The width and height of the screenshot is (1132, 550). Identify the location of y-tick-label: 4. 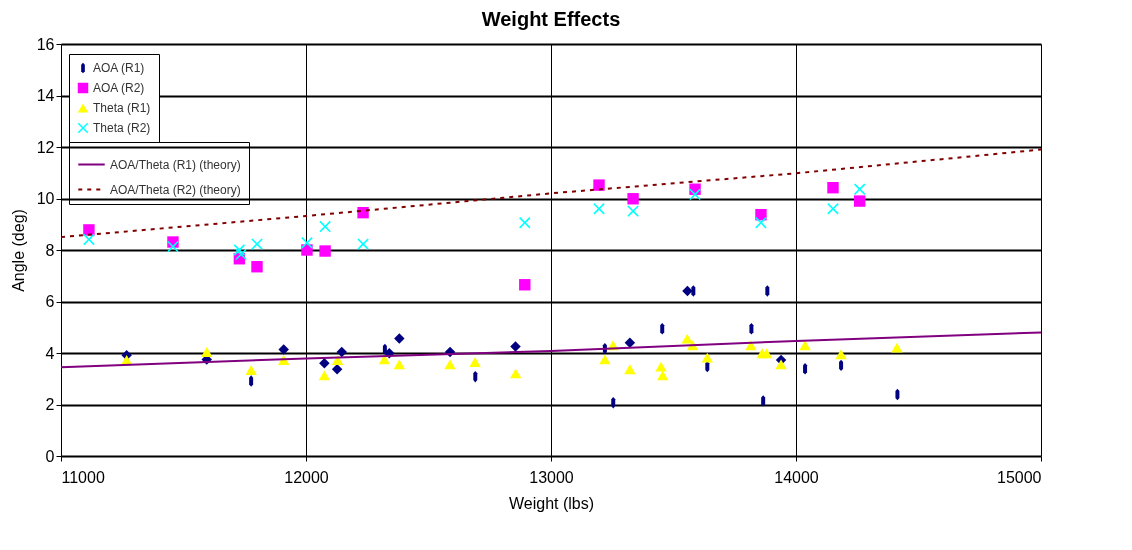
(50, 353).